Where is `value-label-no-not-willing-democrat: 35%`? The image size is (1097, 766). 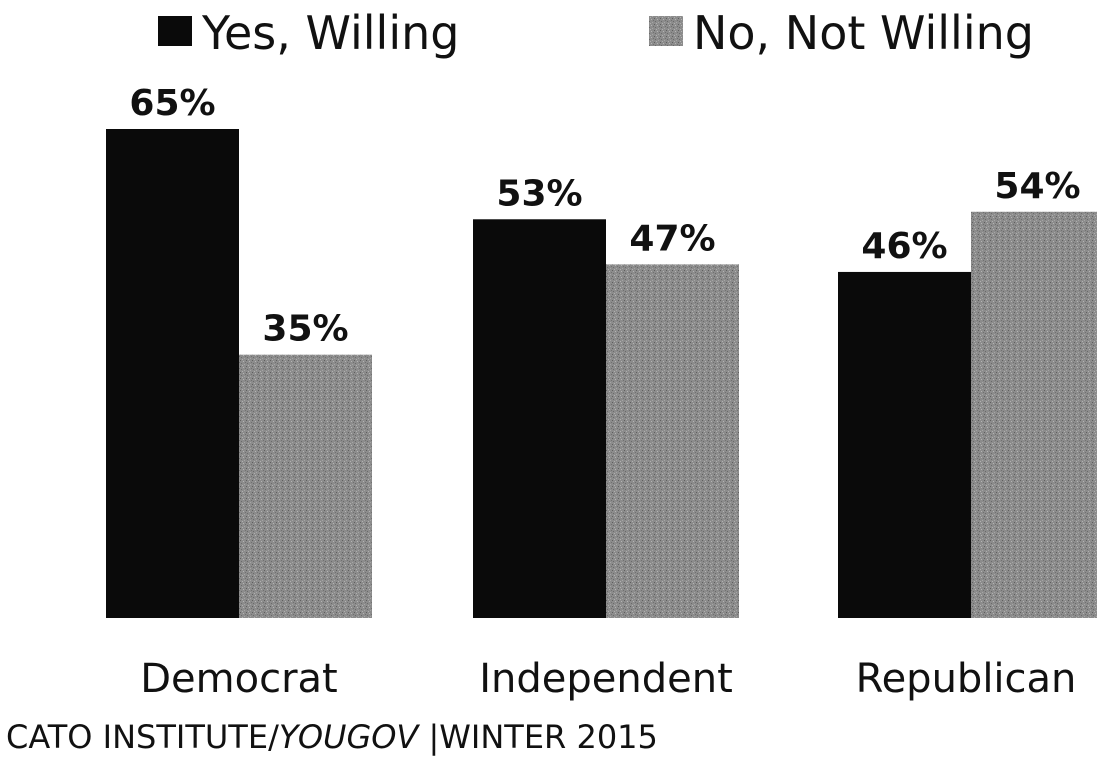
value-label-no-not-willing-democrat: 35% is located at coordinates (305, 329).